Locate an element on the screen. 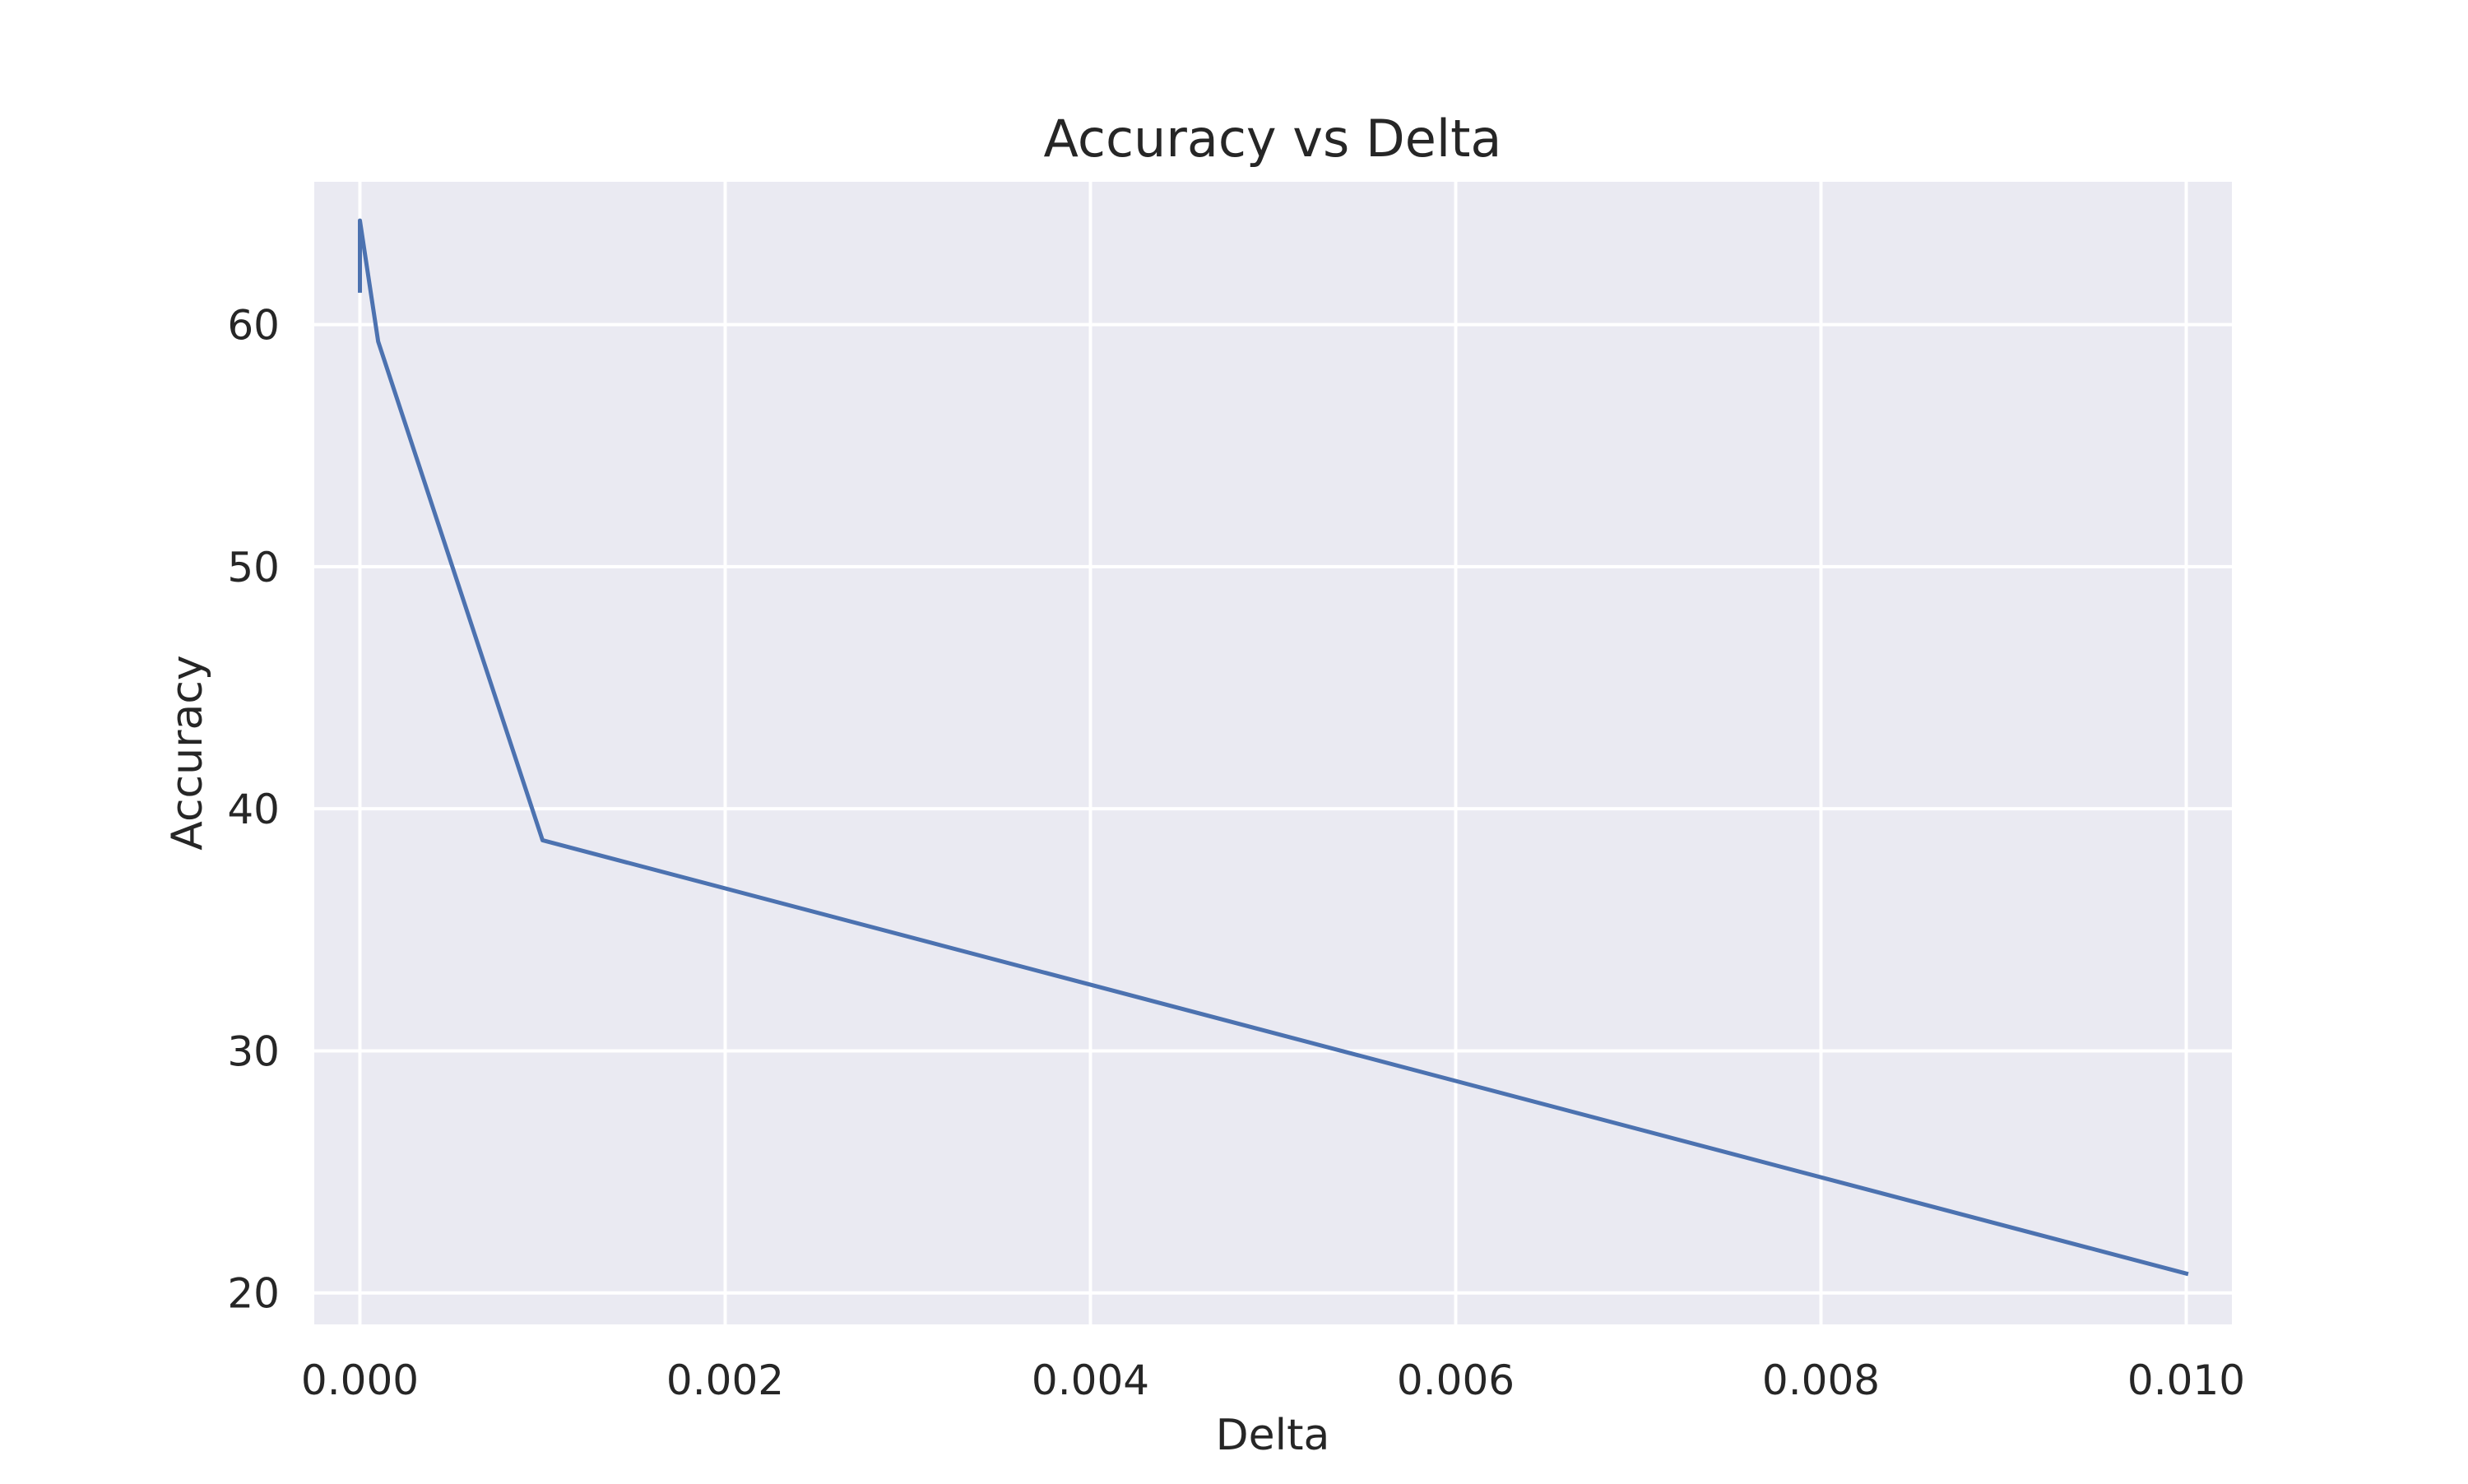  x-tick-label: 0.002 is located at coordinates (725, 1380).